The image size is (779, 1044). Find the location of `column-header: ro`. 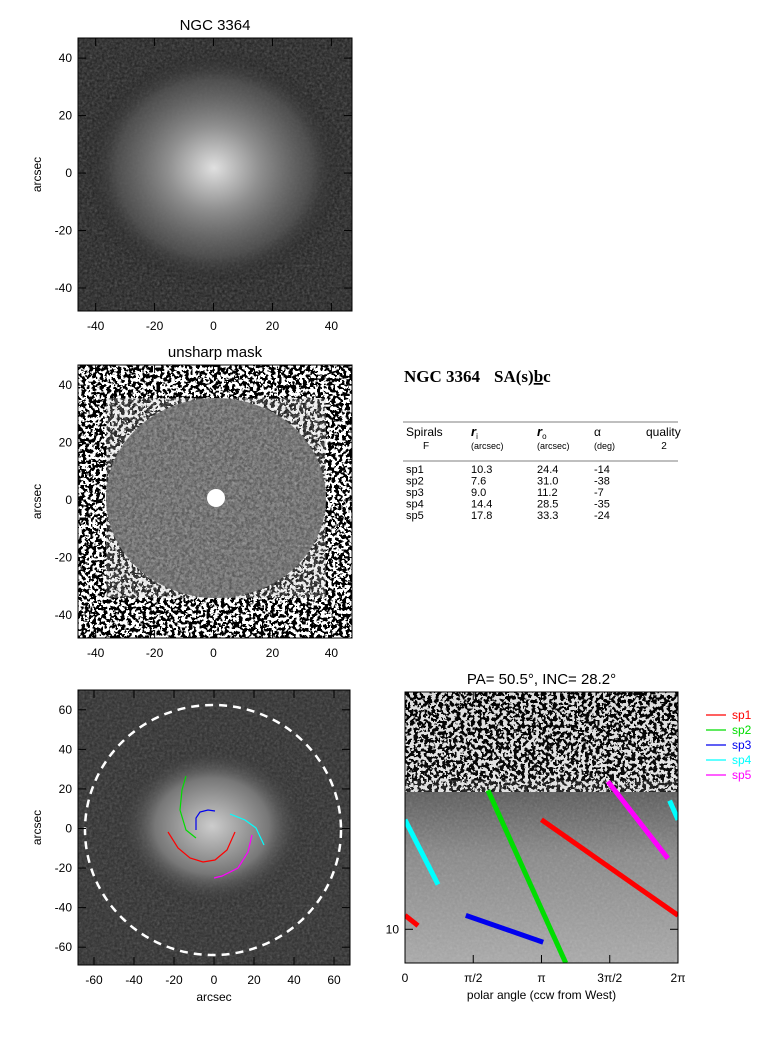

column-header: ro is located at coordinates (542, 432).